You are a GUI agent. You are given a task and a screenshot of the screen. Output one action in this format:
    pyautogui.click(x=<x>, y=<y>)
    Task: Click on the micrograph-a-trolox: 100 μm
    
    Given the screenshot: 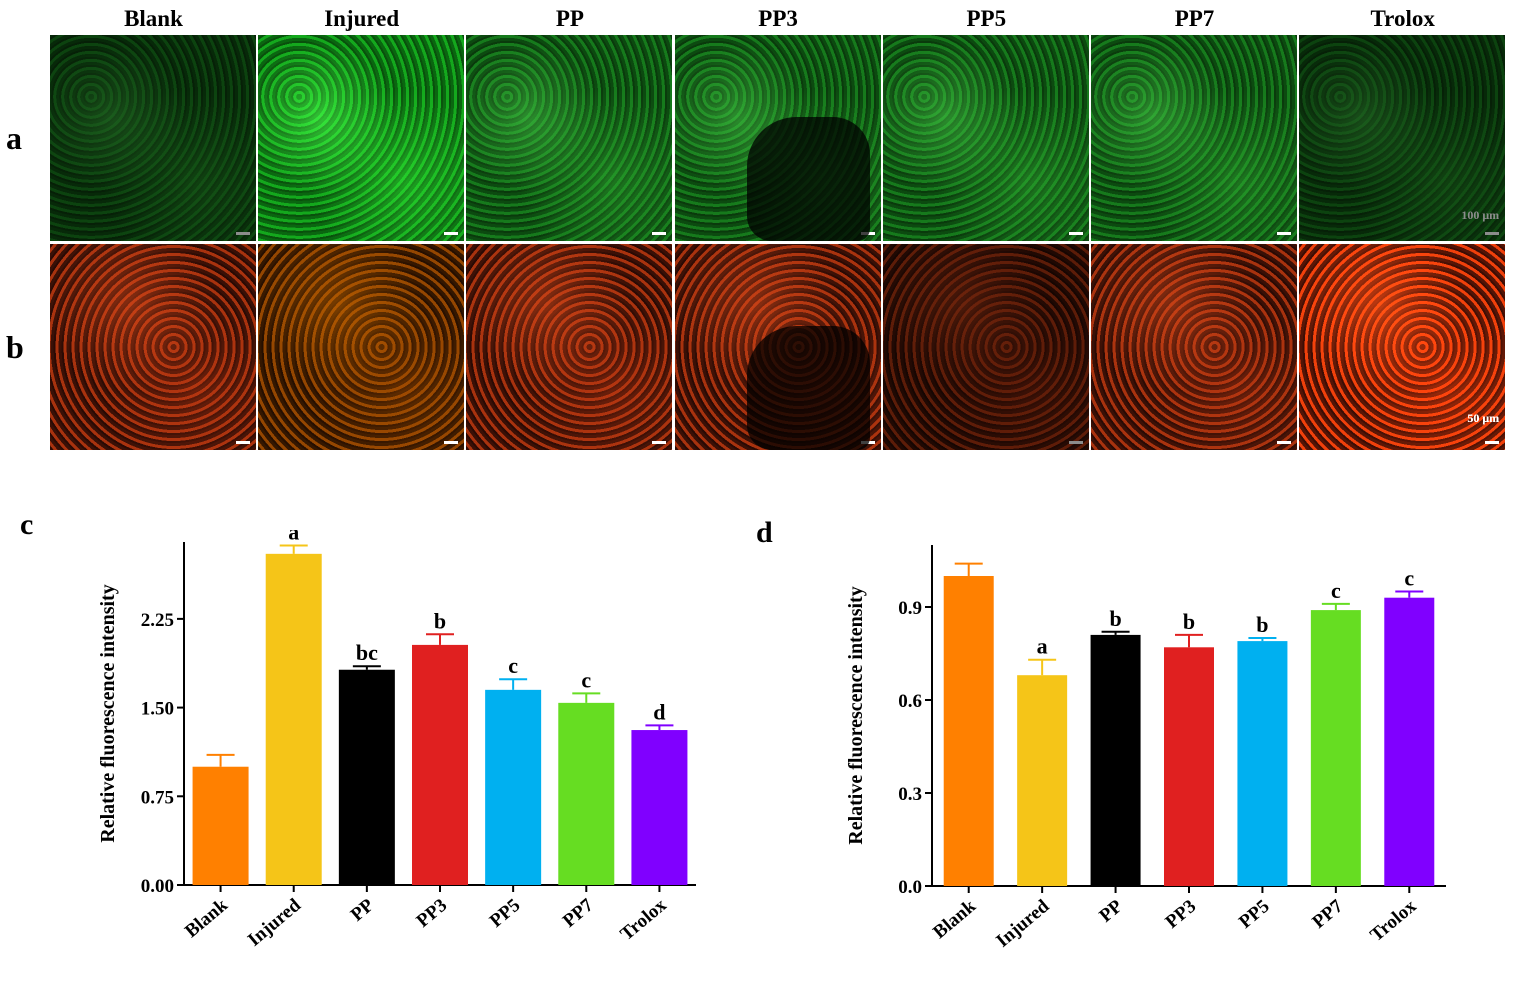 What is the action you would take?
    pyautogui.click(x=1402, y=138)
    